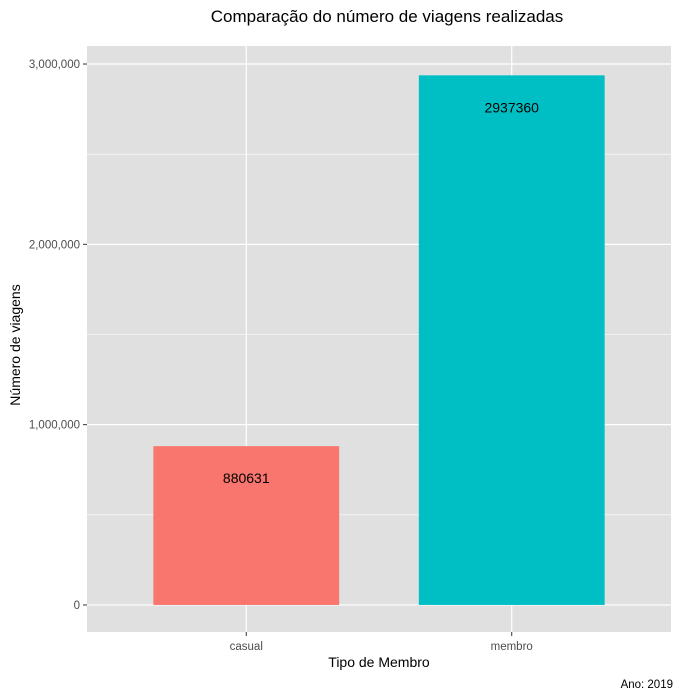  Describe the element at coordinates (54, 245) in the screenshot. I see `y-tick-label: 2,000,000` at that location.